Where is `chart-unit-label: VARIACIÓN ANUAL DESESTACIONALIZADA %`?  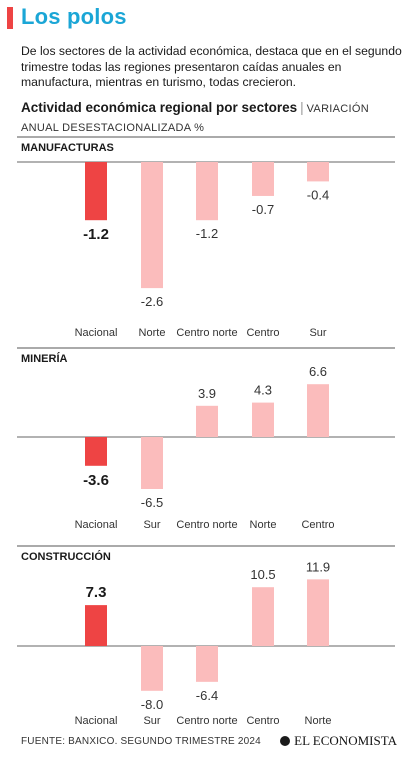 chart-unit-label: VARIACIÓN ANUAL DESESTACIONALIZADA % is located at coordinates (195, 118).